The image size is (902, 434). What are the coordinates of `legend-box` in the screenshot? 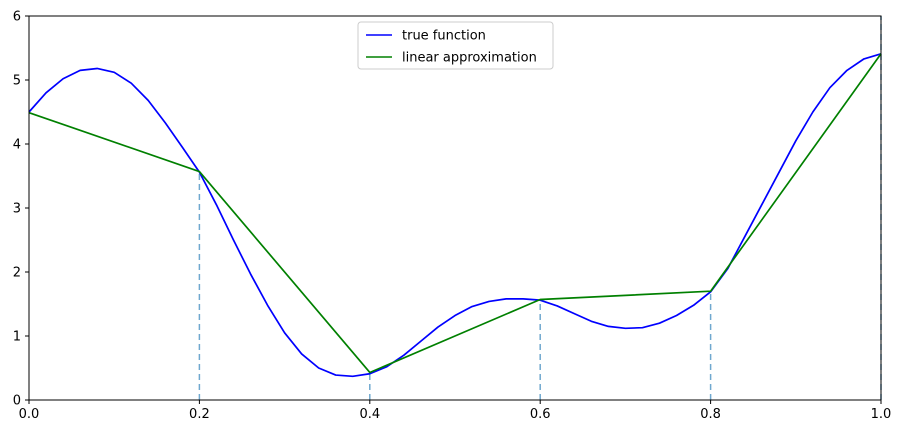 It's located at (455, 45).